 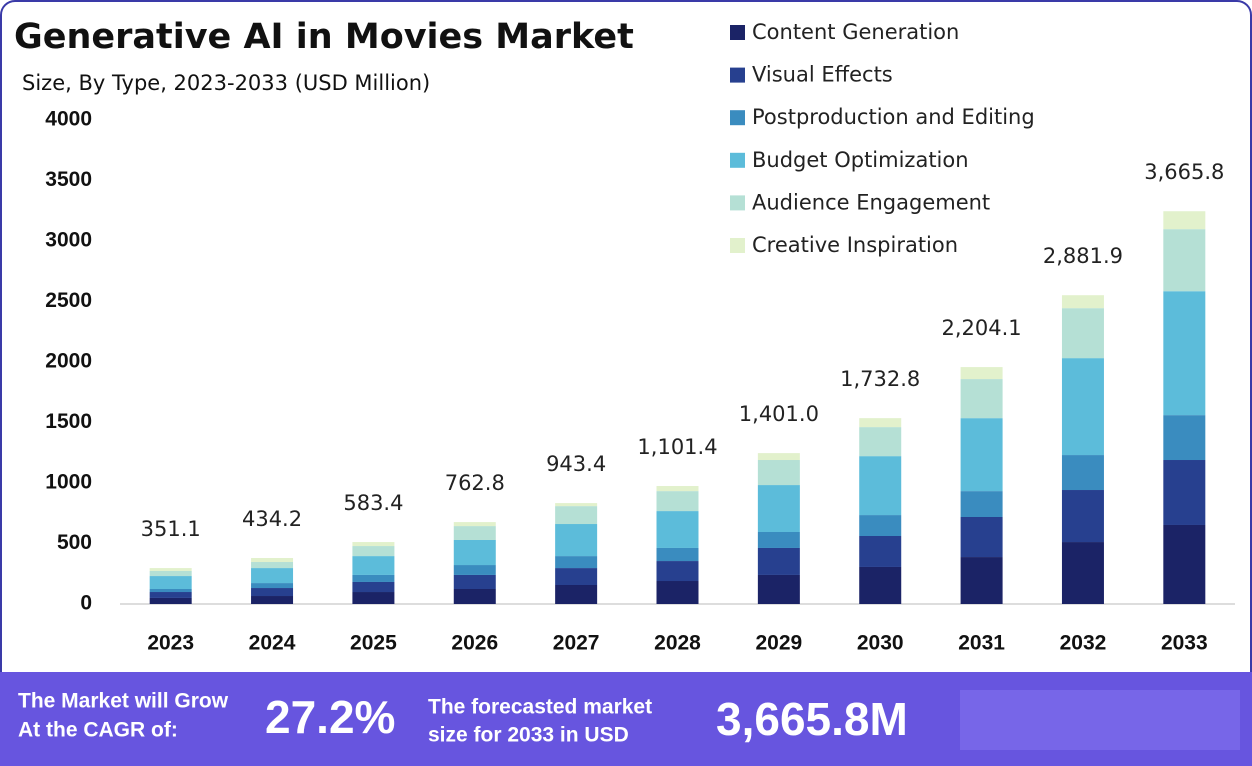 I want to click on x-tick-label: 2023, so click(x=170, y=643).